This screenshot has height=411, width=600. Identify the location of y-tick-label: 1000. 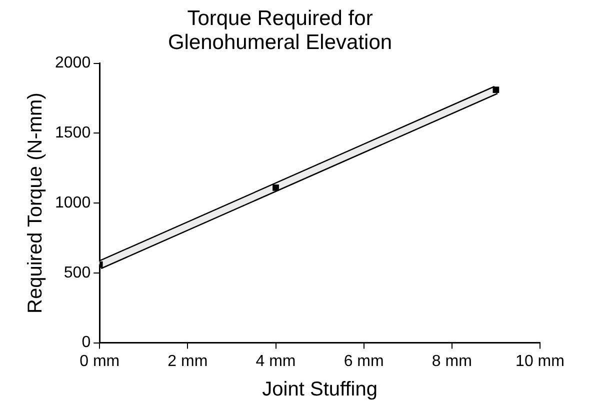
(73, 203).